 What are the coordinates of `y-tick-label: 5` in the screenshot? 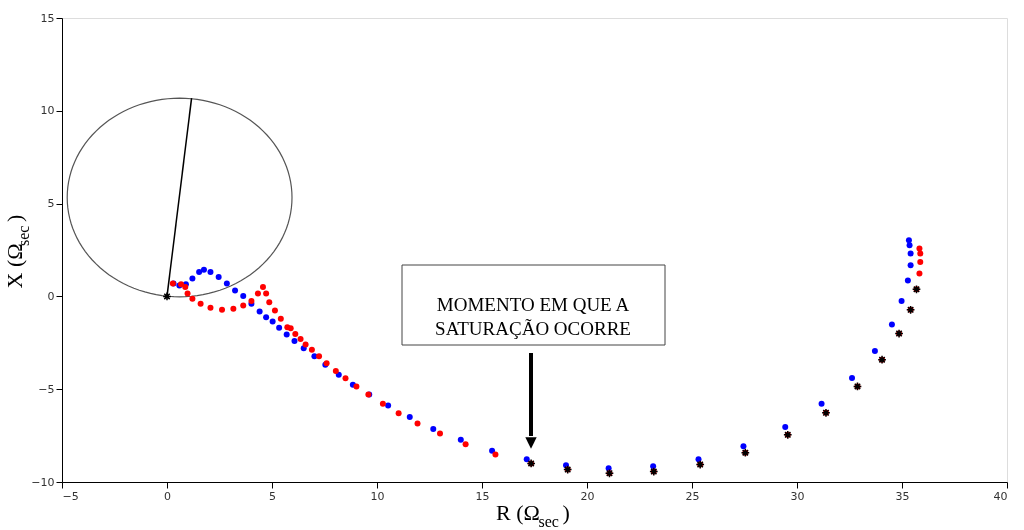 It's located at (51, 204).